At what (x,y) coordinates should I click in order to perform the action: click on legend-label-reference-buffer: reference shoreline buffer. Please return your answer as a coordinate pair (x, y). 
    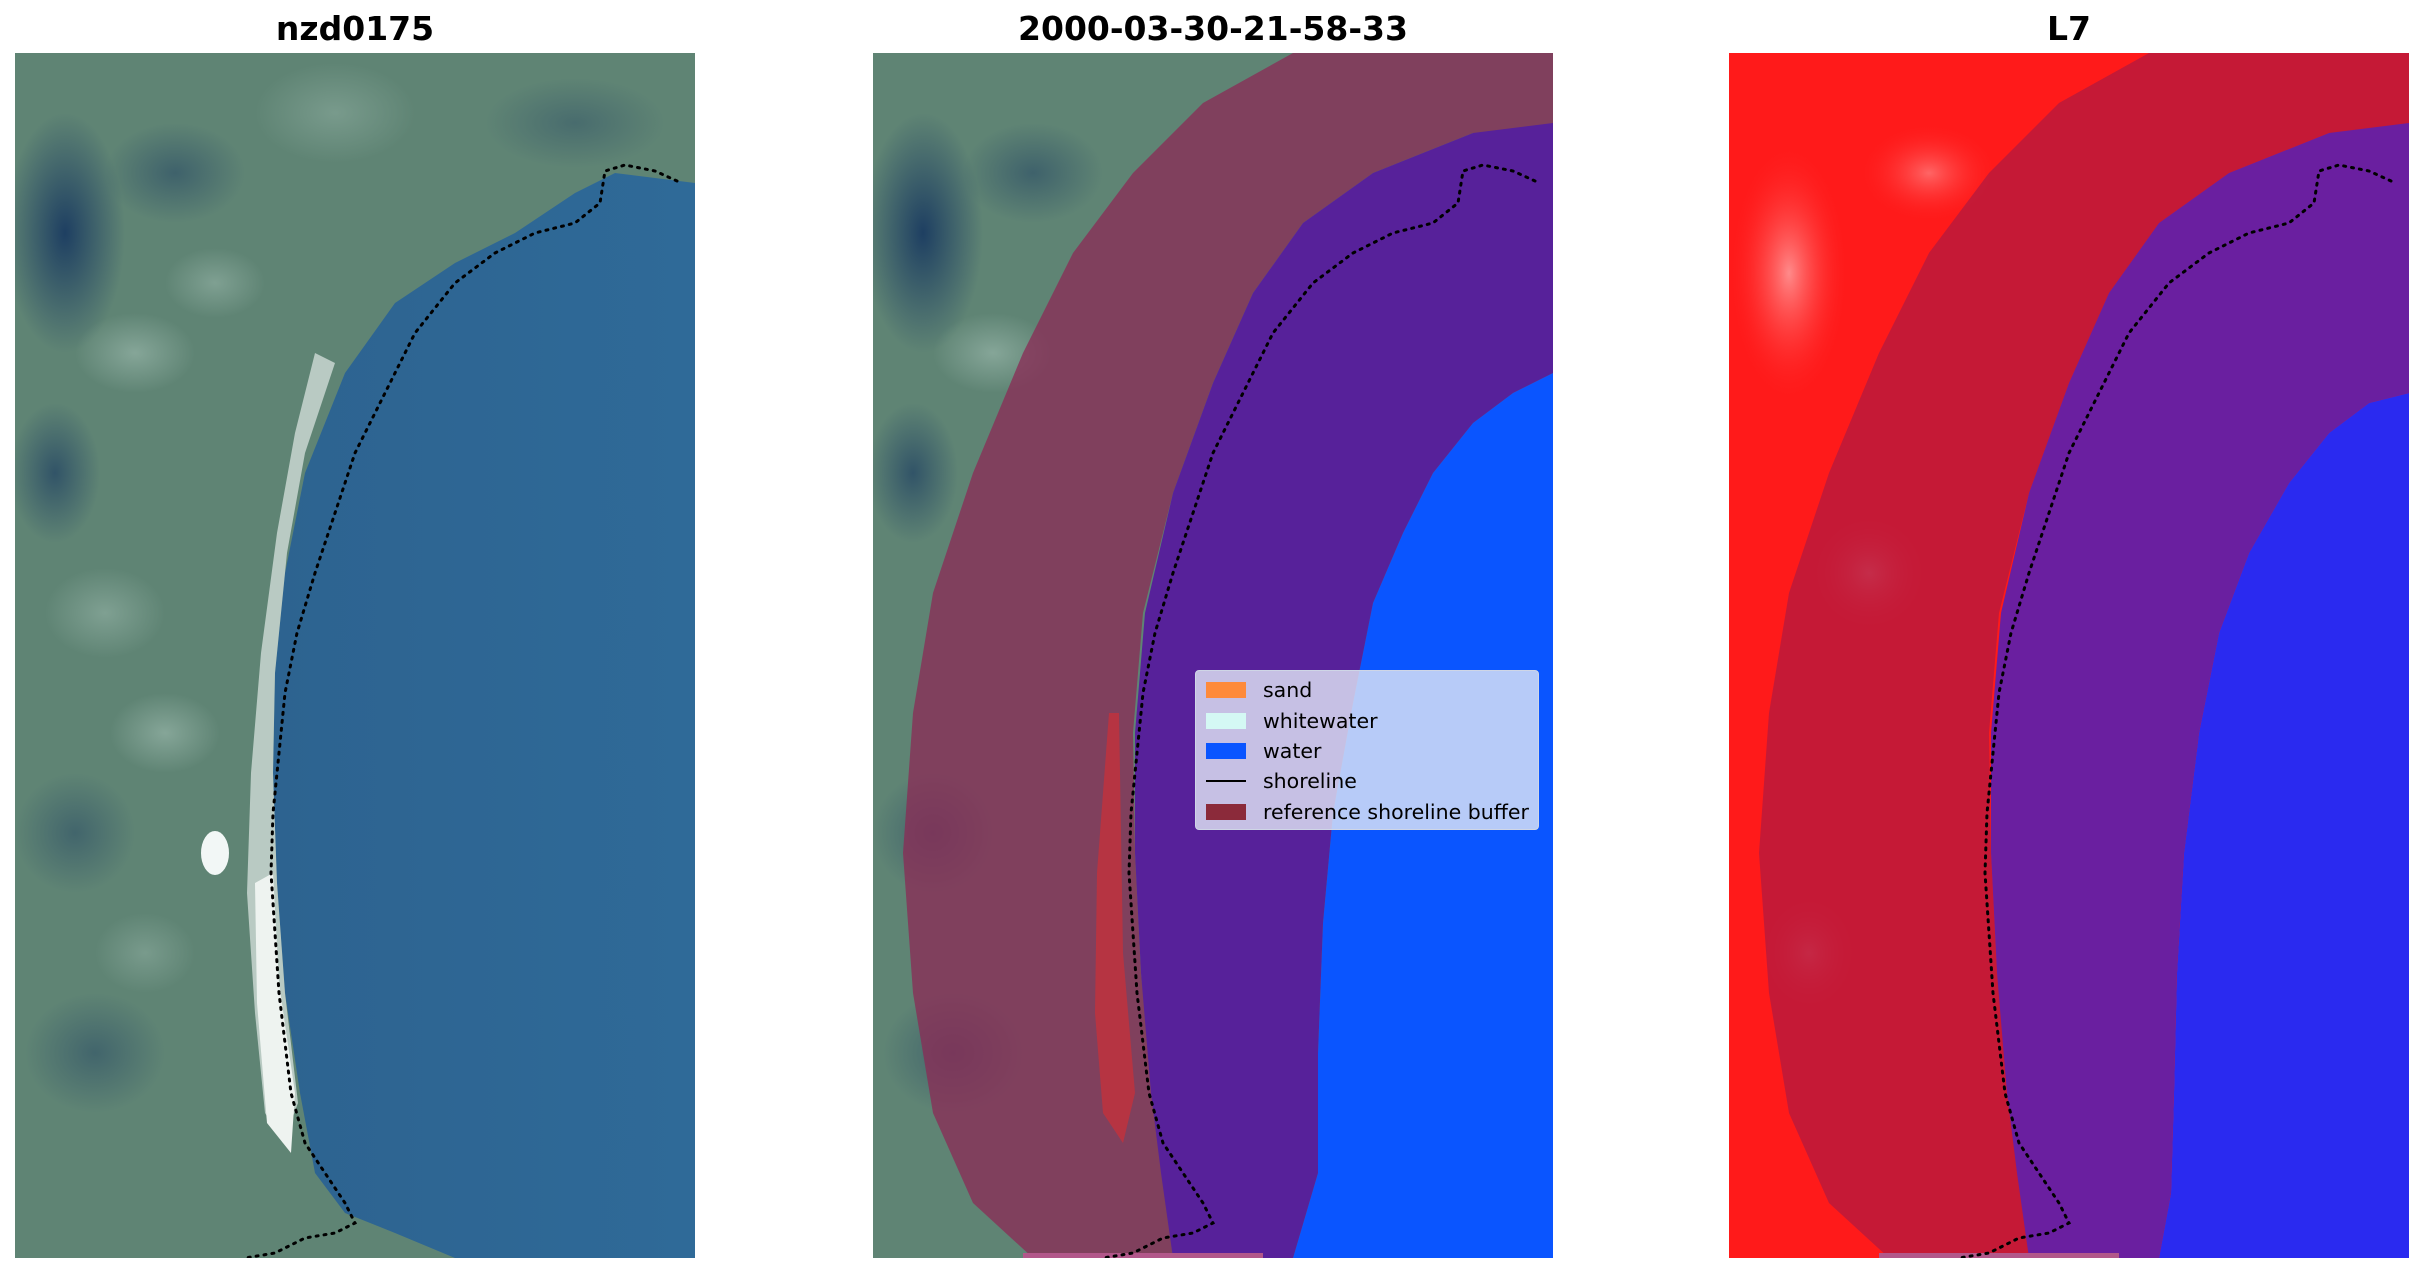
    Looking at the image, I should click on (1396, 811).